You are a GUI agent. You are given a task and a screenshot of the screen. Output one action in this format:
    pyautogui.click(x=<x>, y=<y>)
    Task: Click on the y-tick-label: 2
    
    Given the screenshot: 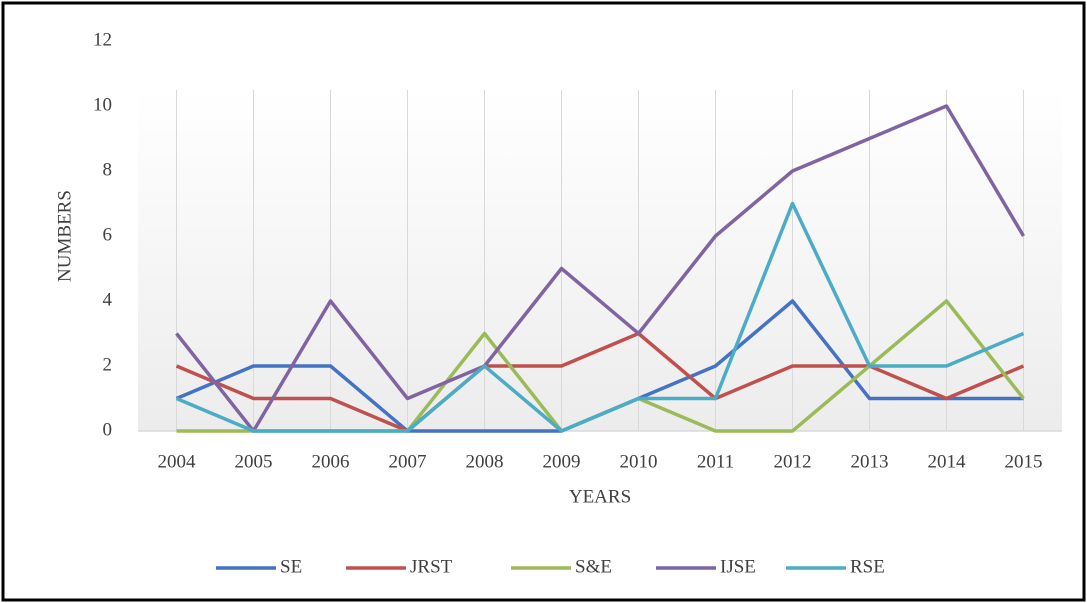 What is the action you would take?
    pyautogui.click(x=108, y=364)
    